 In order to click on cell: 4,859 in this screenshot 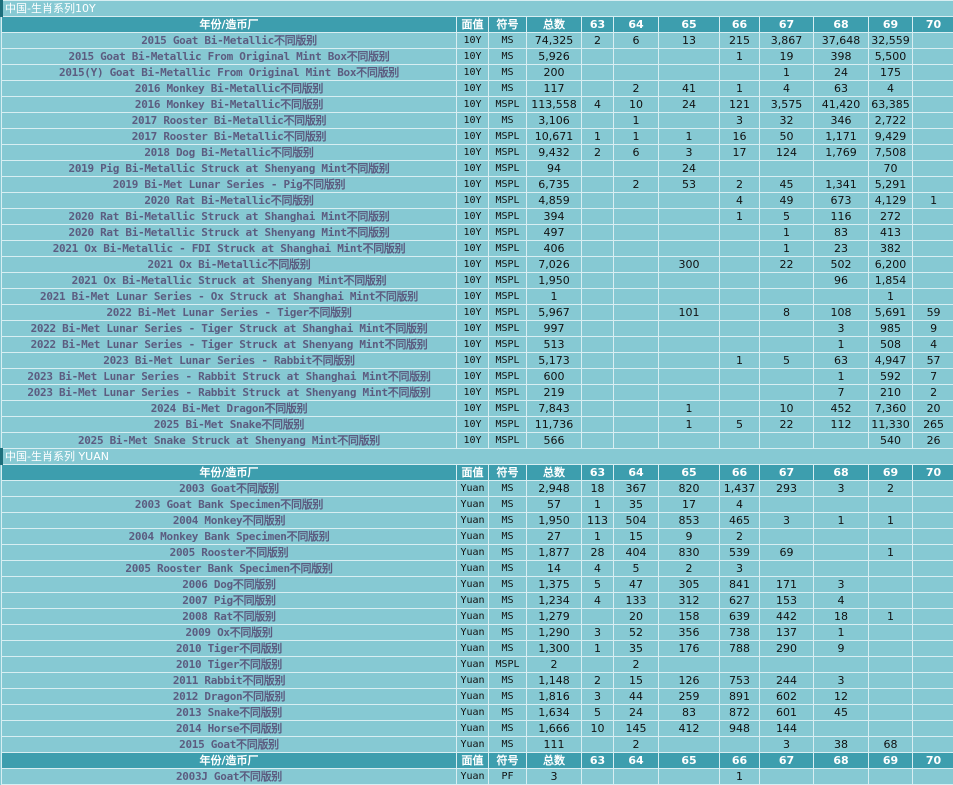, I will do `click(554, 200)`.